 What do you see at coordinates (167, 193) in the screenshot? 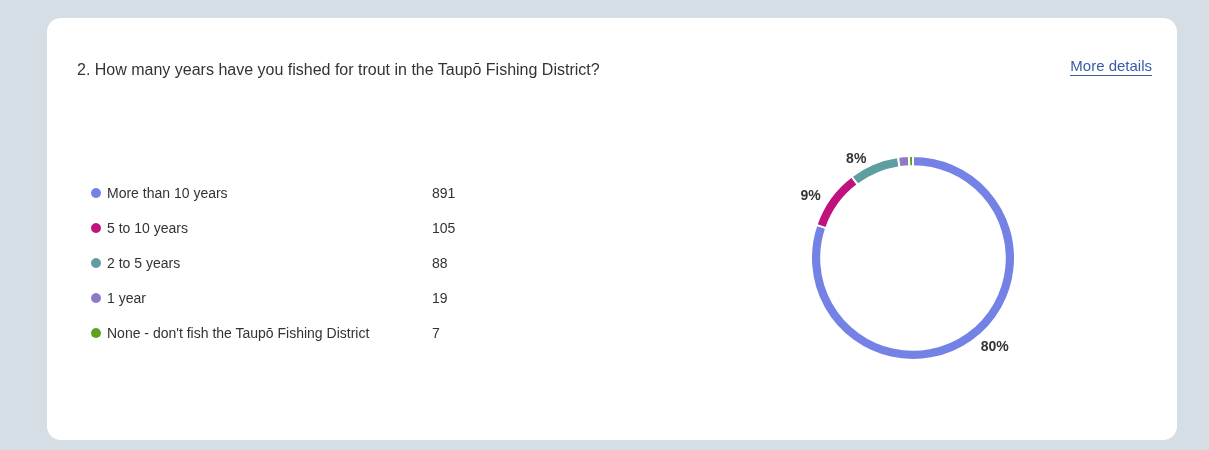
I see `legend-label: More than 10 years` at bounding box center [167, 193].